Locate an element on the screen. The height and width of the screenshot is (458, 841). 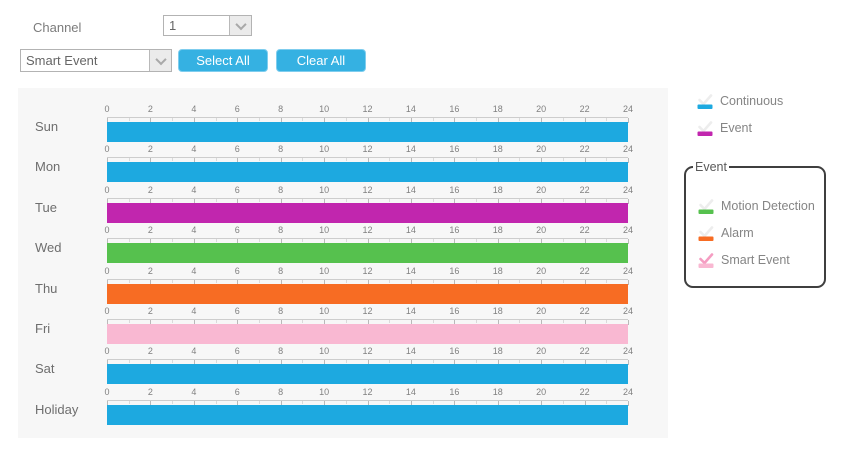
schedule-bar-fri is located at coordinates (367, 334).